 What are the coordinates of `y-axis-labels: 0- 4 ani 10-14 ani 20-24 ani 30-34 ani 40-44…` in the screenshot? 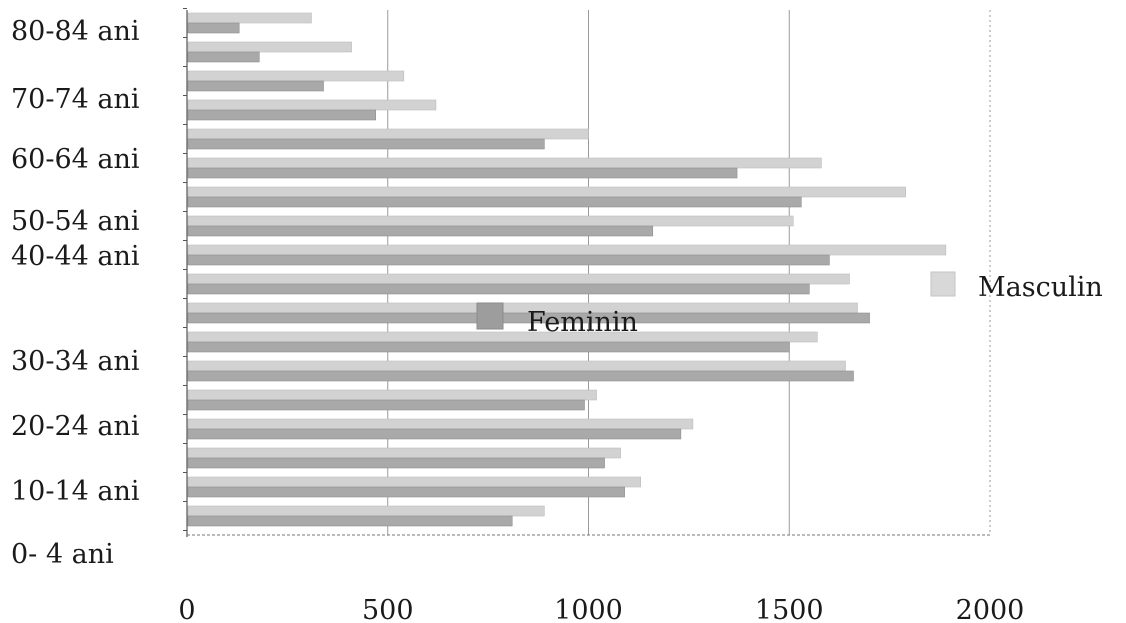 It's located at (75, 293).